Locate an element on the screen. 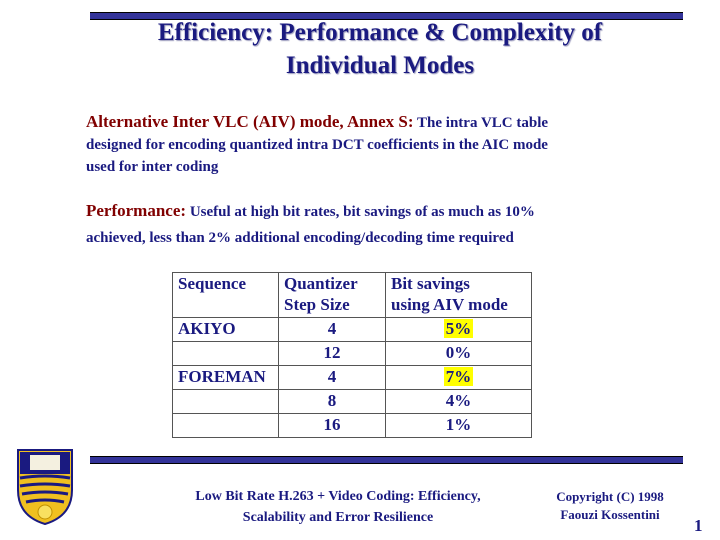  table-cell: 8 is located at coordinates (332, 401).